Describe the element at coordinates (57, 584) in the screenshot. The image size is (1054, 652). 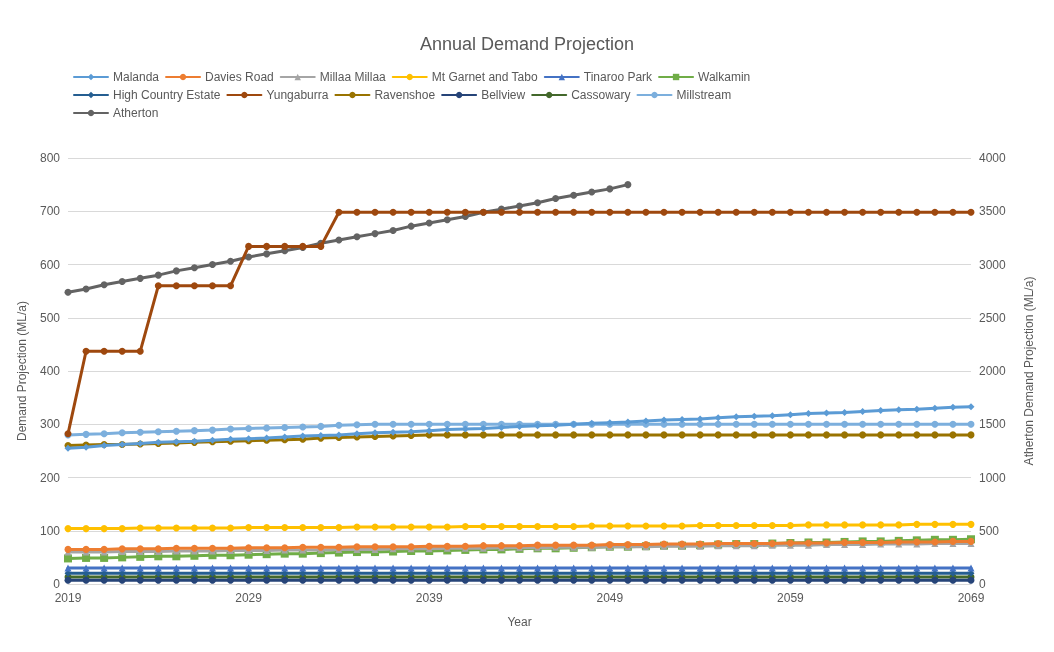
I see `y-tick-label: 0` at that location.